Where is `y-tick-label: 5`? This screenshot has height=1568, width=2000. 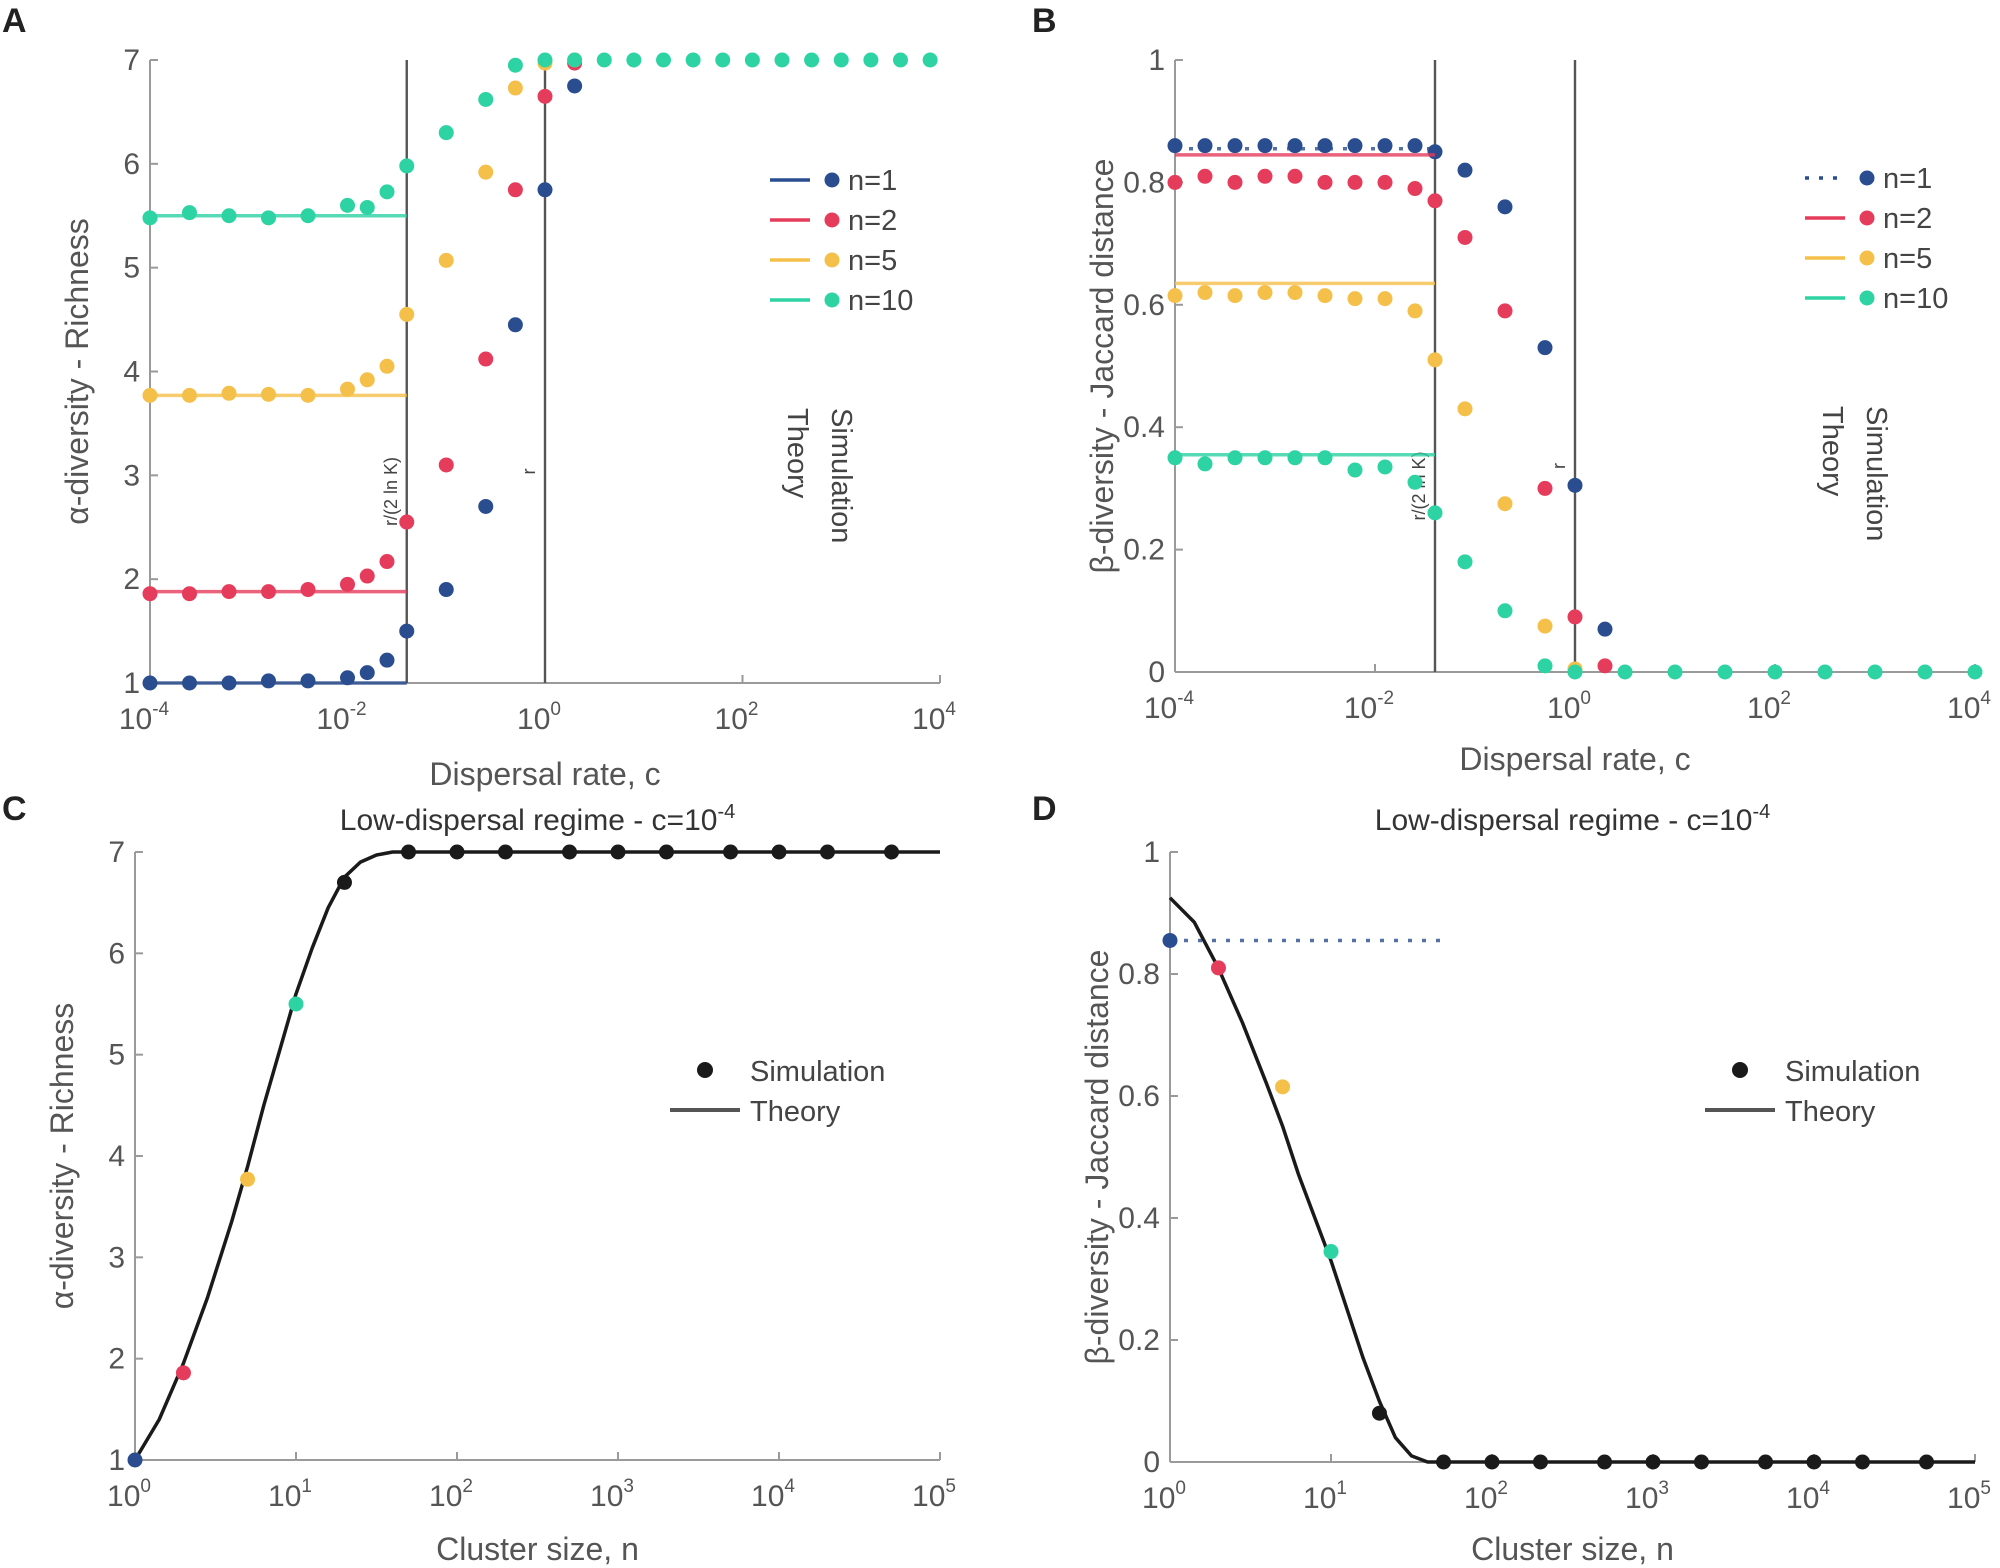 y-tick-label: 5 is located at coordinates (116, 1055).